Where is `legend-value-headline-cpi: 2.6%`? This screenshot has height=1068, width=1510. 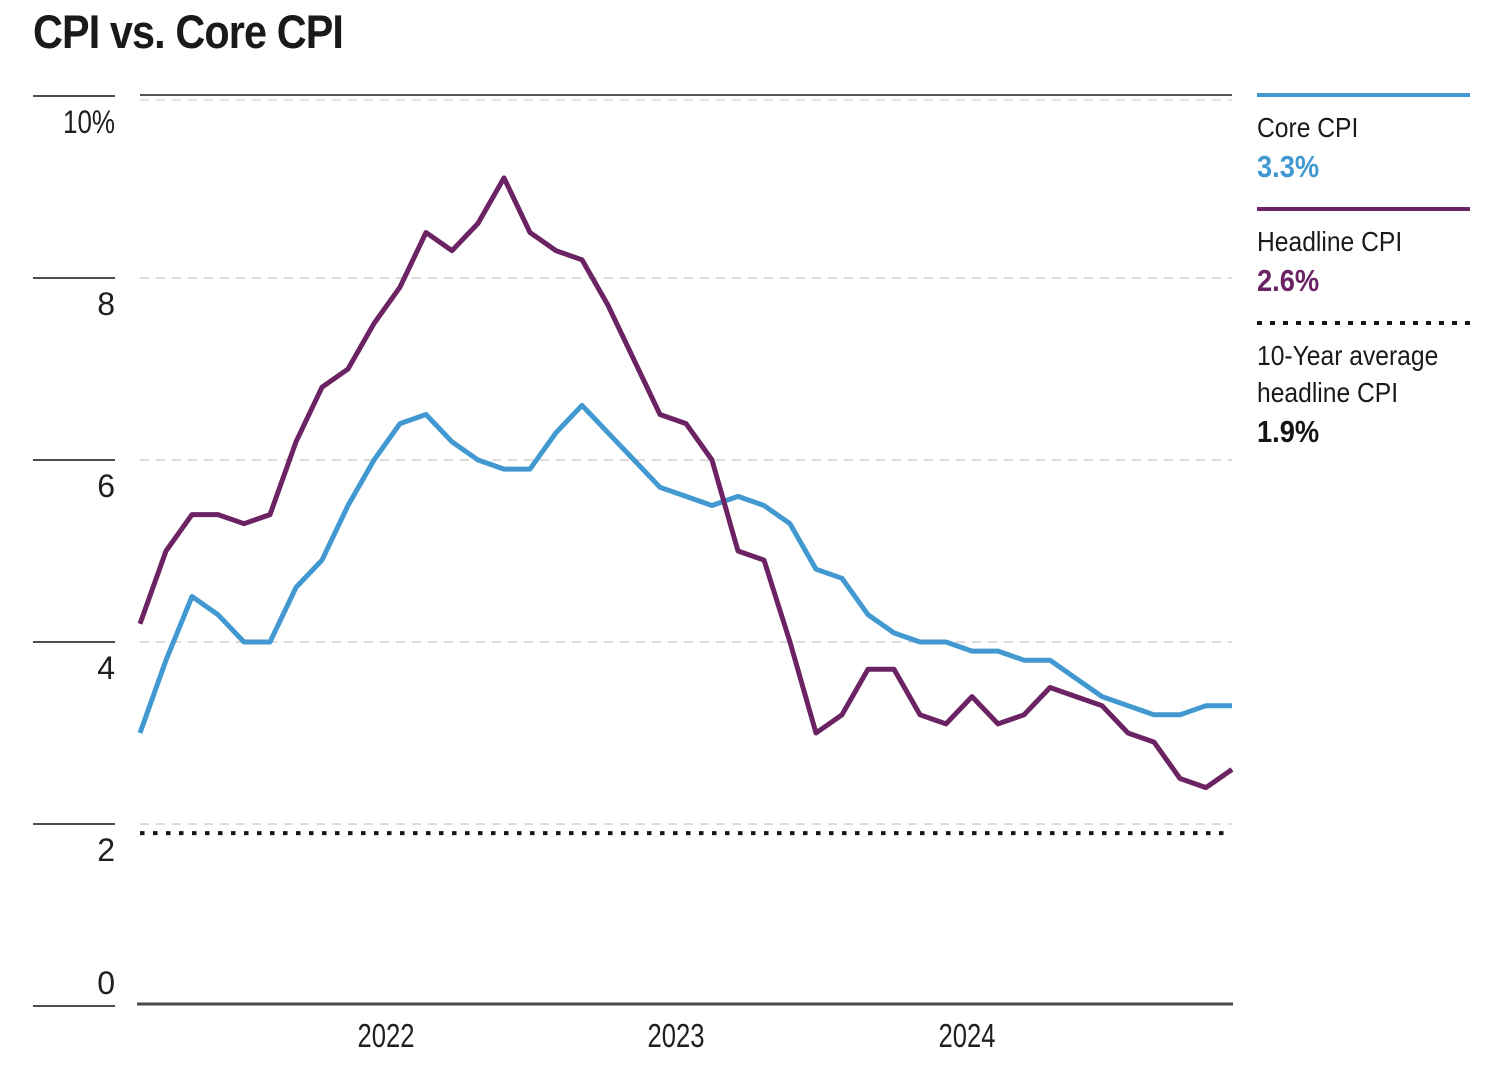 legend-value-headline-cpi: 2.6% is located at coordinates (1288, 280).